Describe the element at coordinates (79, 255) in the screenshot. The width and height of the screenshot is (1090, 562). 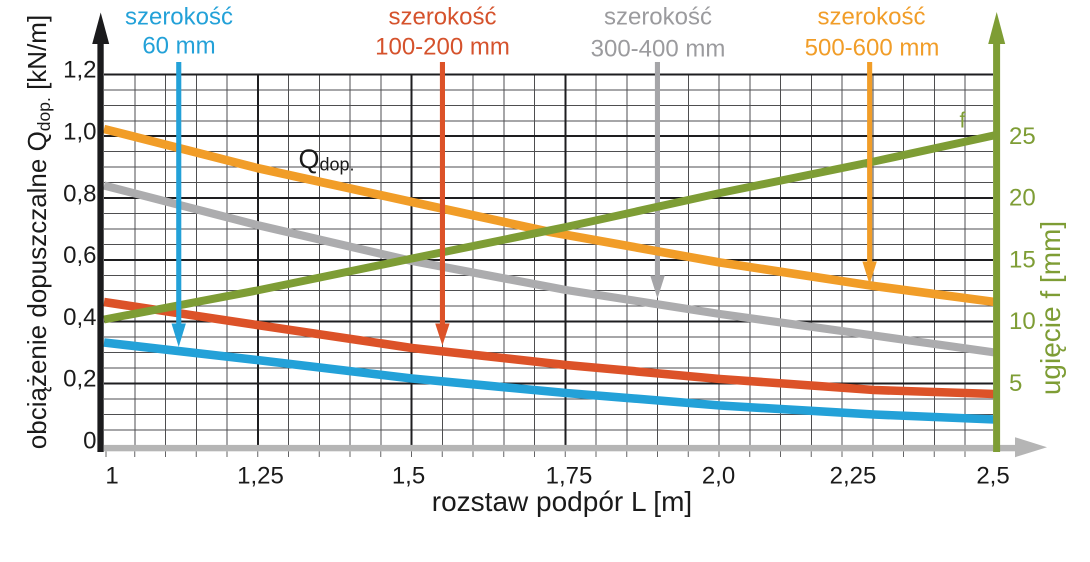
I see `svg-text: 0,6` at that location.